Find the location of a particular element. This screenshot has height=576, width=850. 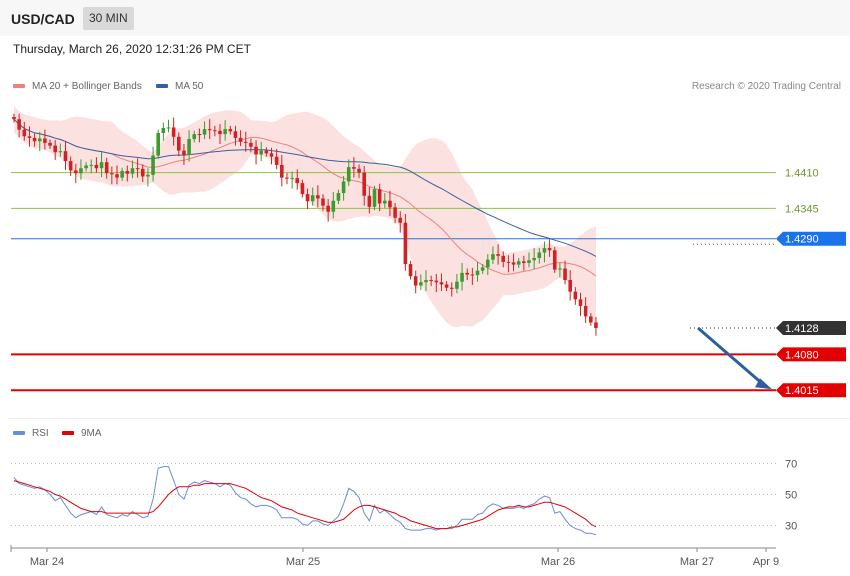

rsi-label: RSI is located at coordinates (40, 433).